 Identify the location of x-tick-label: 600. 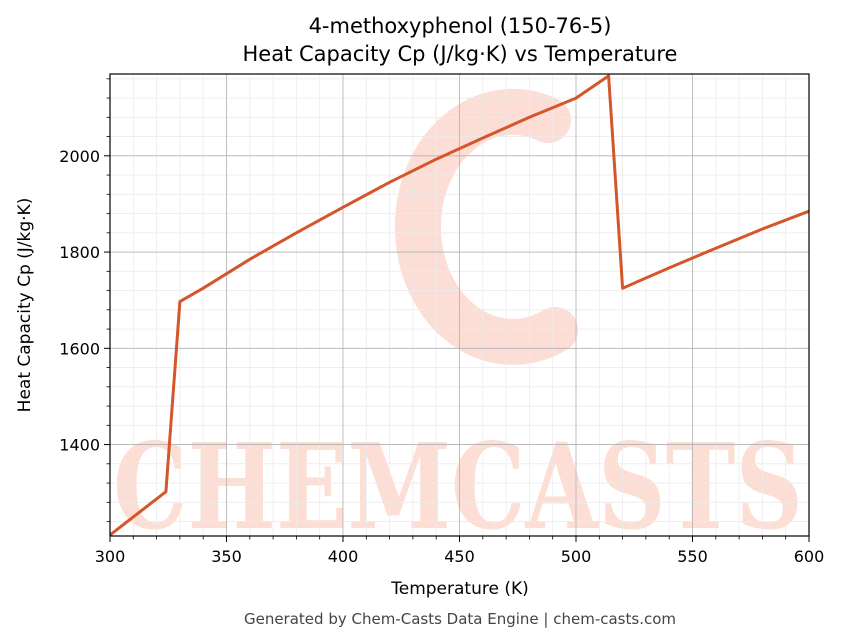
(809, 556).